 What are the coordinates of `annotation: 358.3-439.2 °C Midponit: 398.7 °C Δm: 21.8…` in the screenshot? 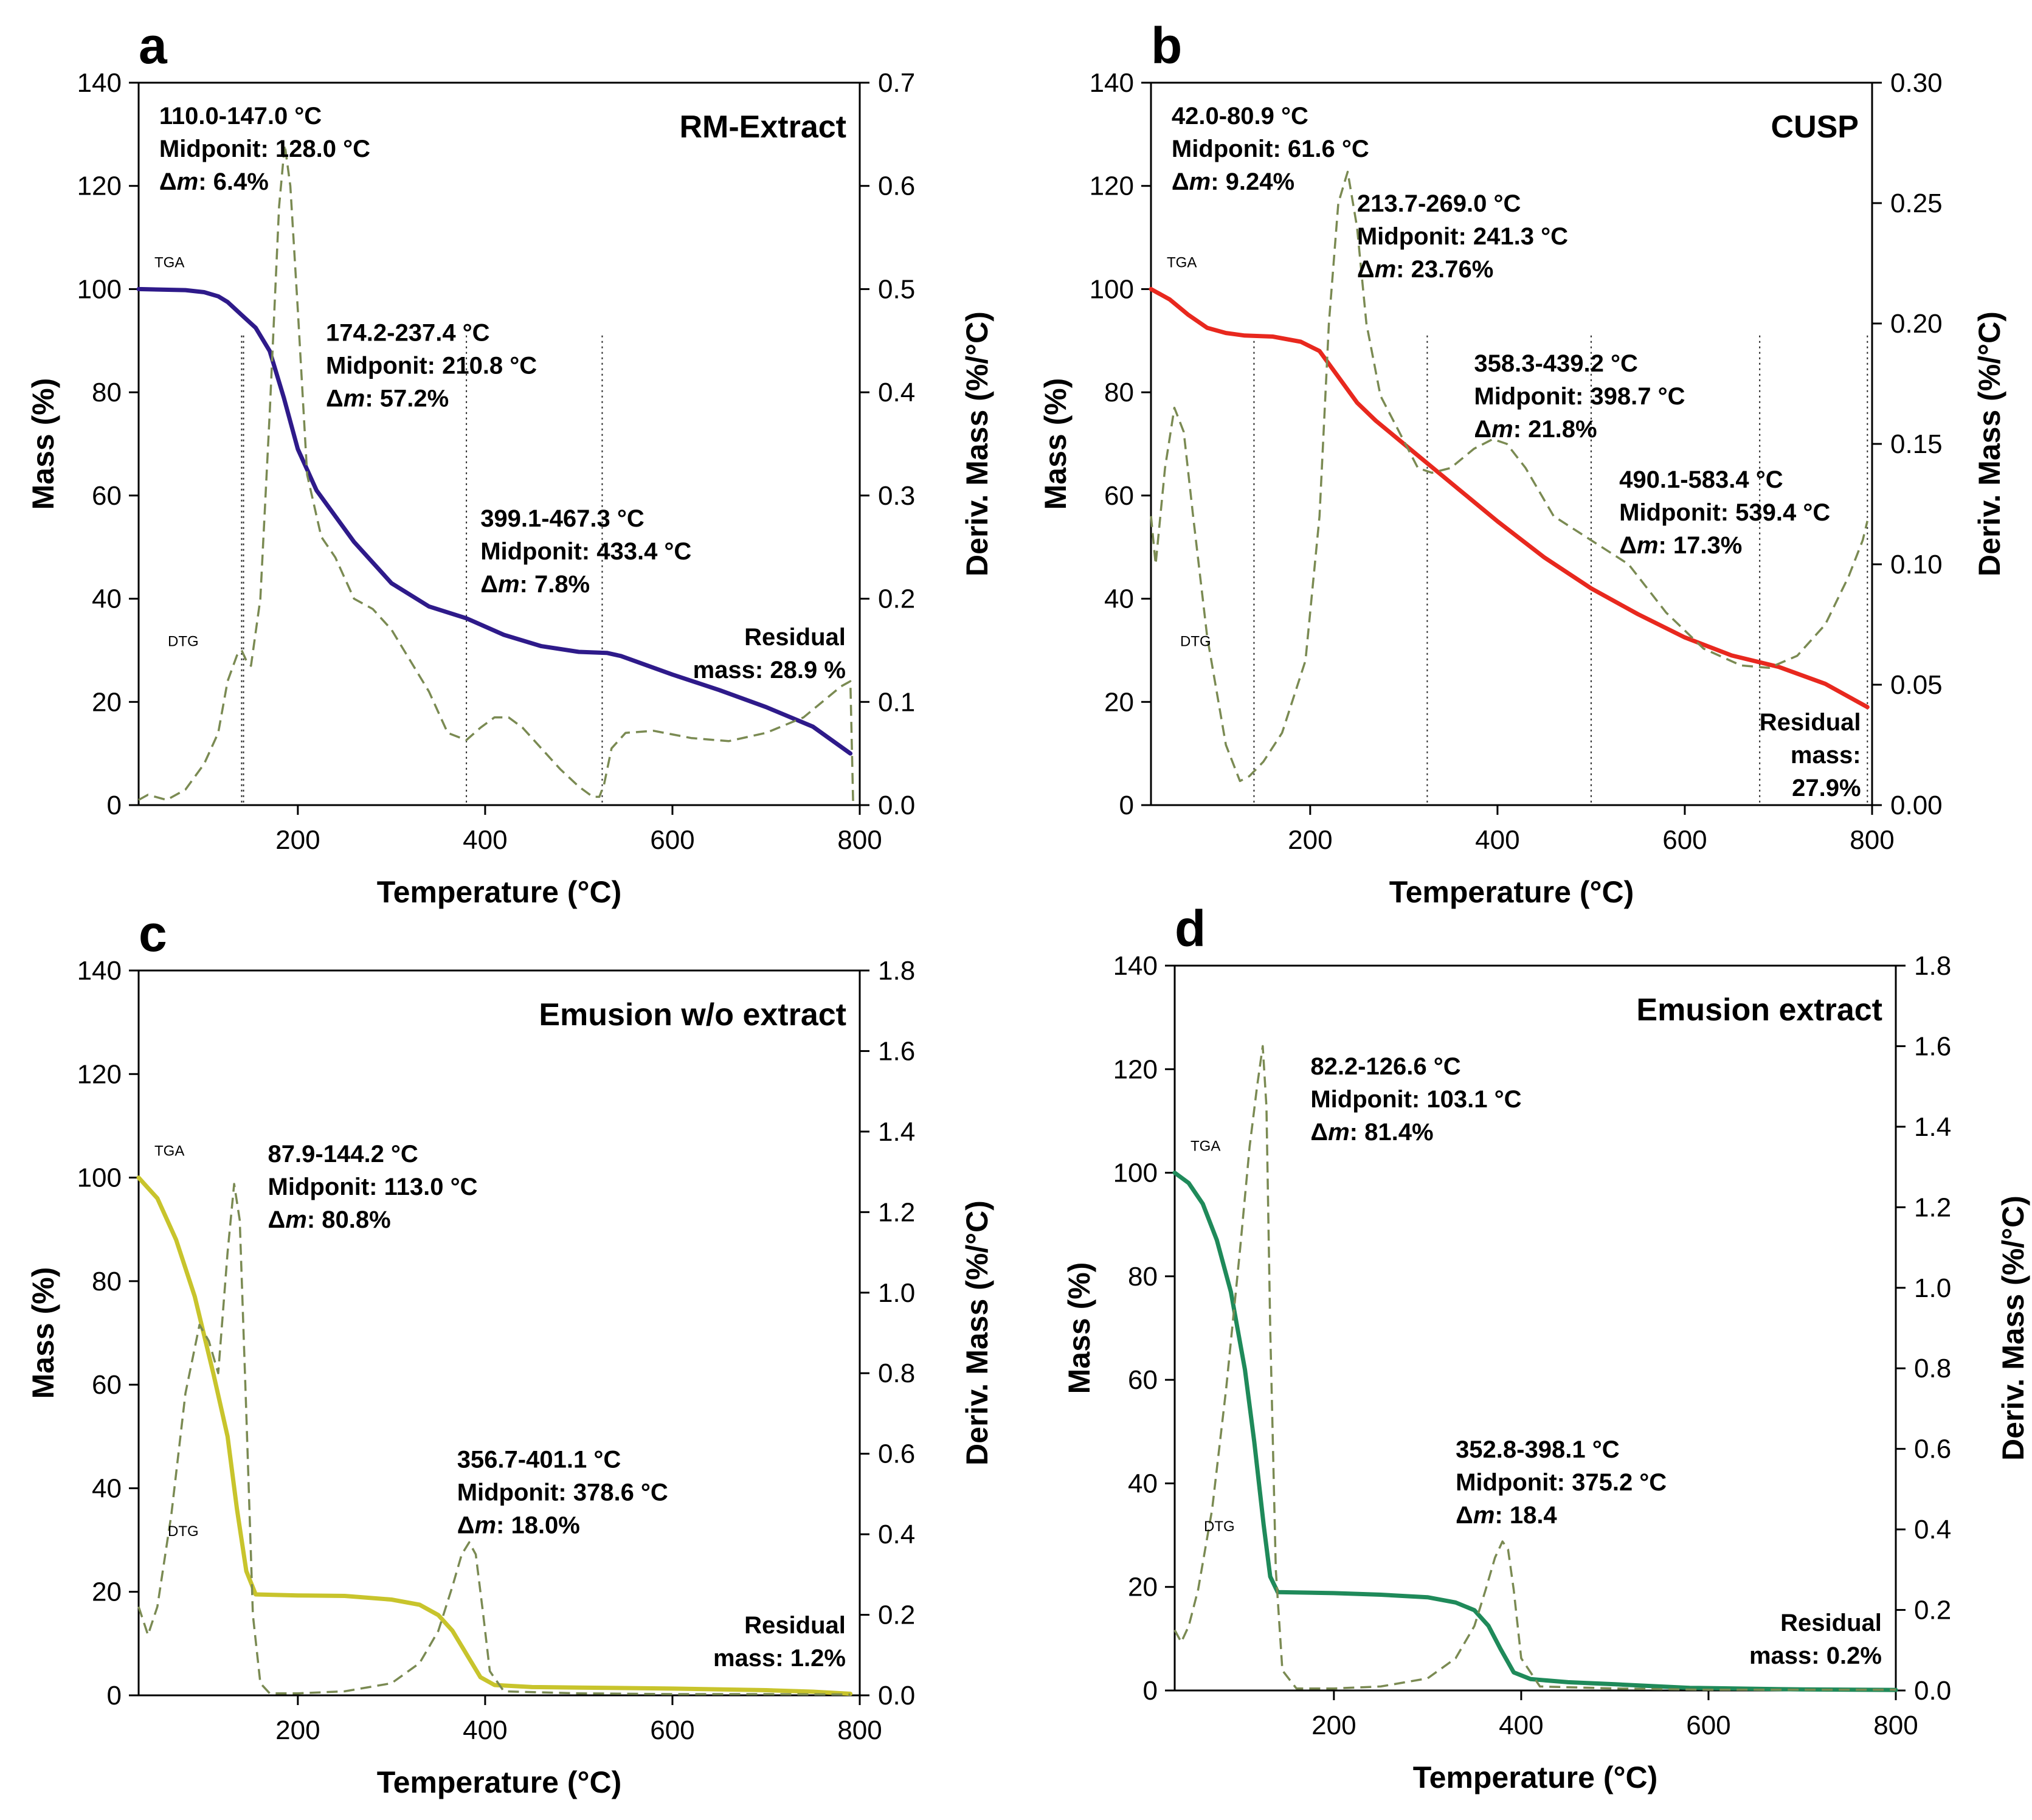 It's located at (1579, 396).